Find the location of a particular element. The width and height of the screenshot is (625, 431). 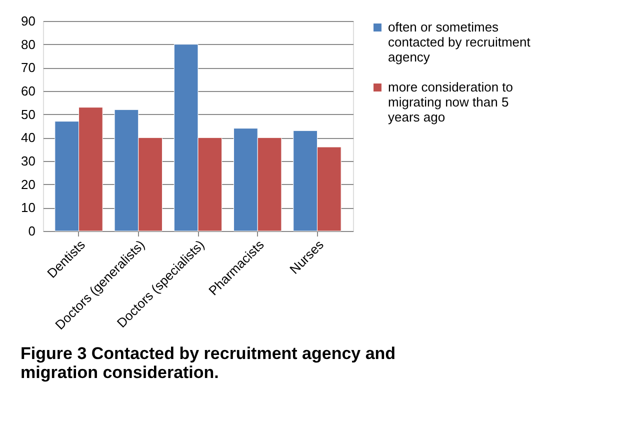

legend-label: more consideration to migrating now than 5 years ago is located at coordinates (451, 102).